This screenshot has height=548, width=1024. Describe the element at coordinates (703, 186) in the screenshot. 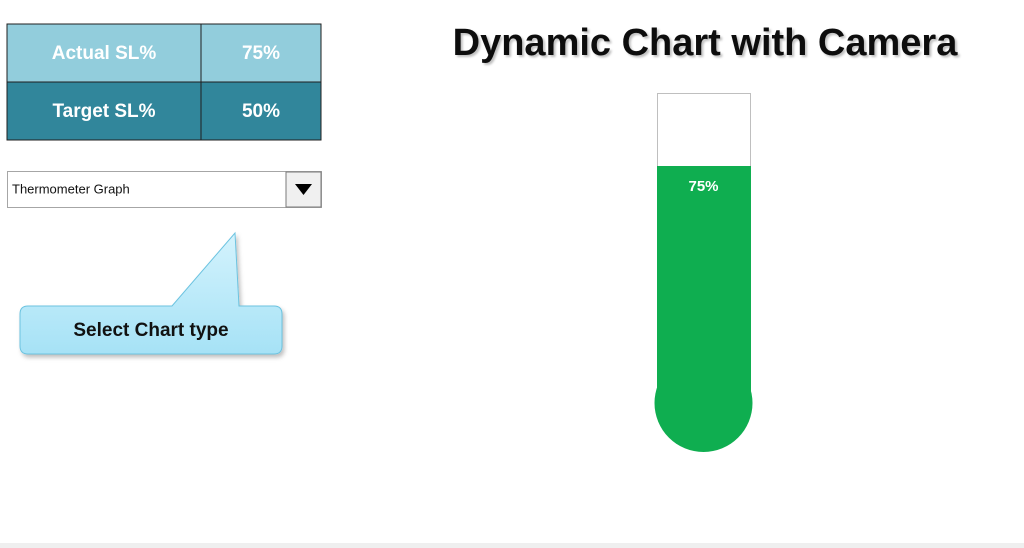

I see `value-label: 75%` at that location.